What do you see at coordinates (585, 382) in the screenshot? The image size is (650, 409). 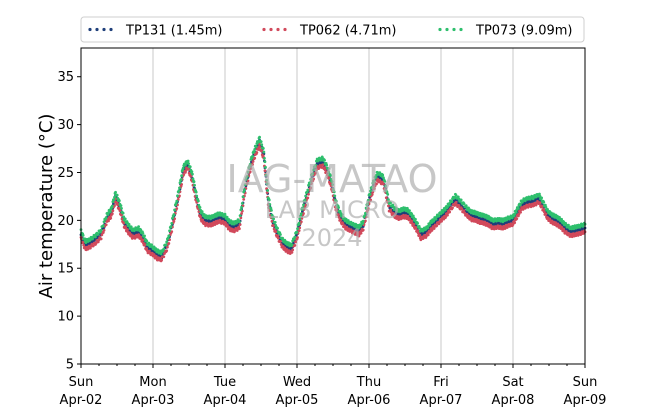 I see `x-tick-day: Sun` at bounding box center [585, 382].